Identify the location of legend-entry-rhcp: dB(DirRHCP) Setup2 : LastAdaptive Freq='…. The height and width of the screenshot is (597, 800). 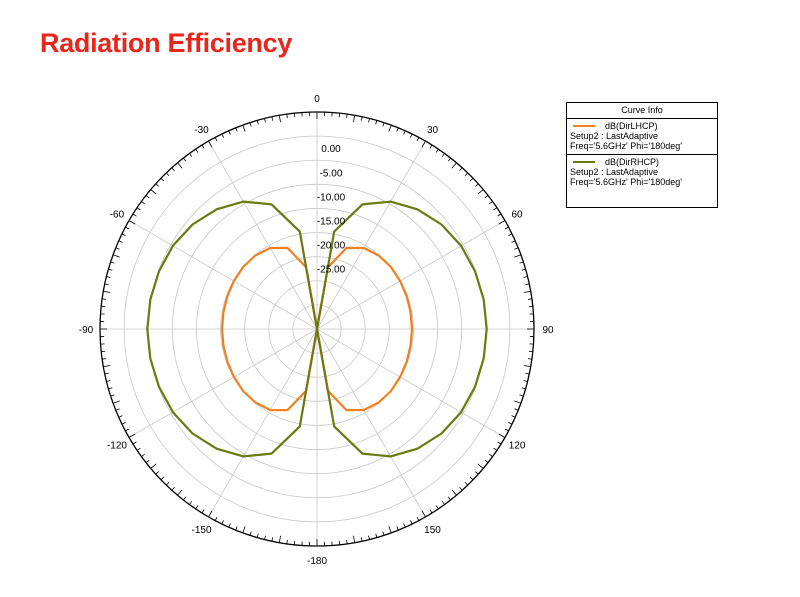
(642, 172).